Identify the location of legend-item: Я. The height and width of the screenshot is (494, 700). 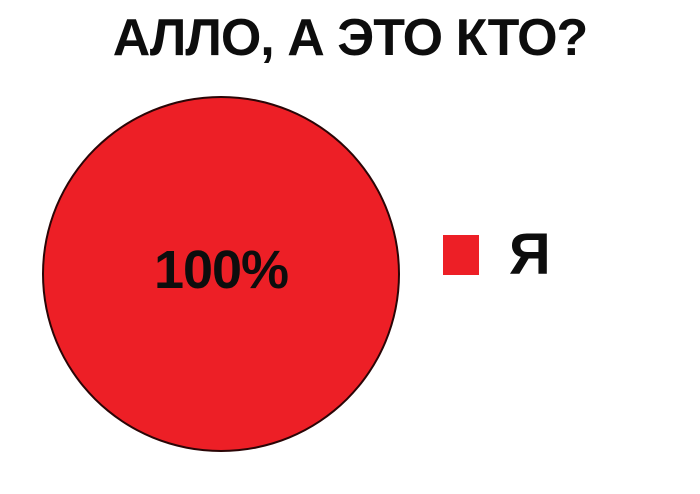
(497, 255).